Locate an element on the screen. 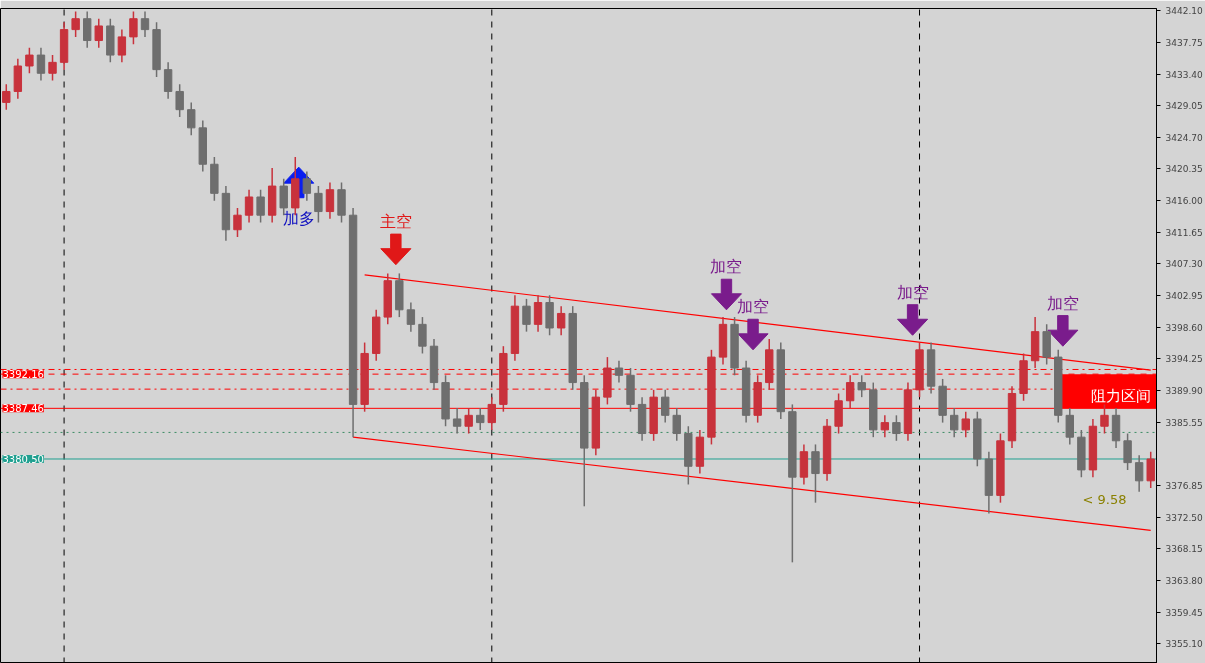  y-tick-label: 3372.50 is located at coordinates (1184, 517).